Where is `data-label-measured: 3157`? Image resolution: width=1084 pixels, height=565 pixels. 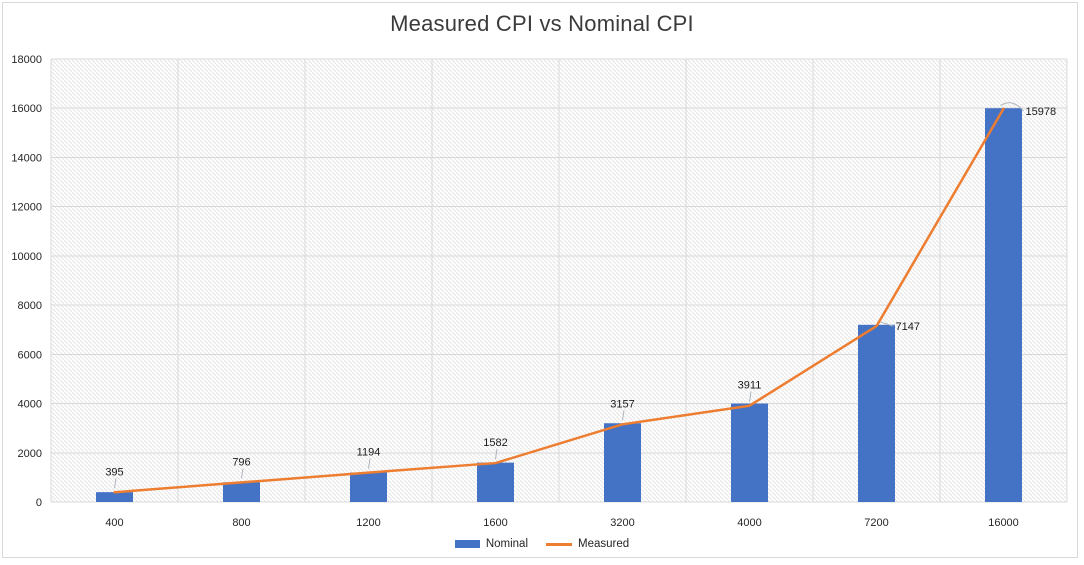 data-label-measured: 3157 is located at coordinates (622, 404).